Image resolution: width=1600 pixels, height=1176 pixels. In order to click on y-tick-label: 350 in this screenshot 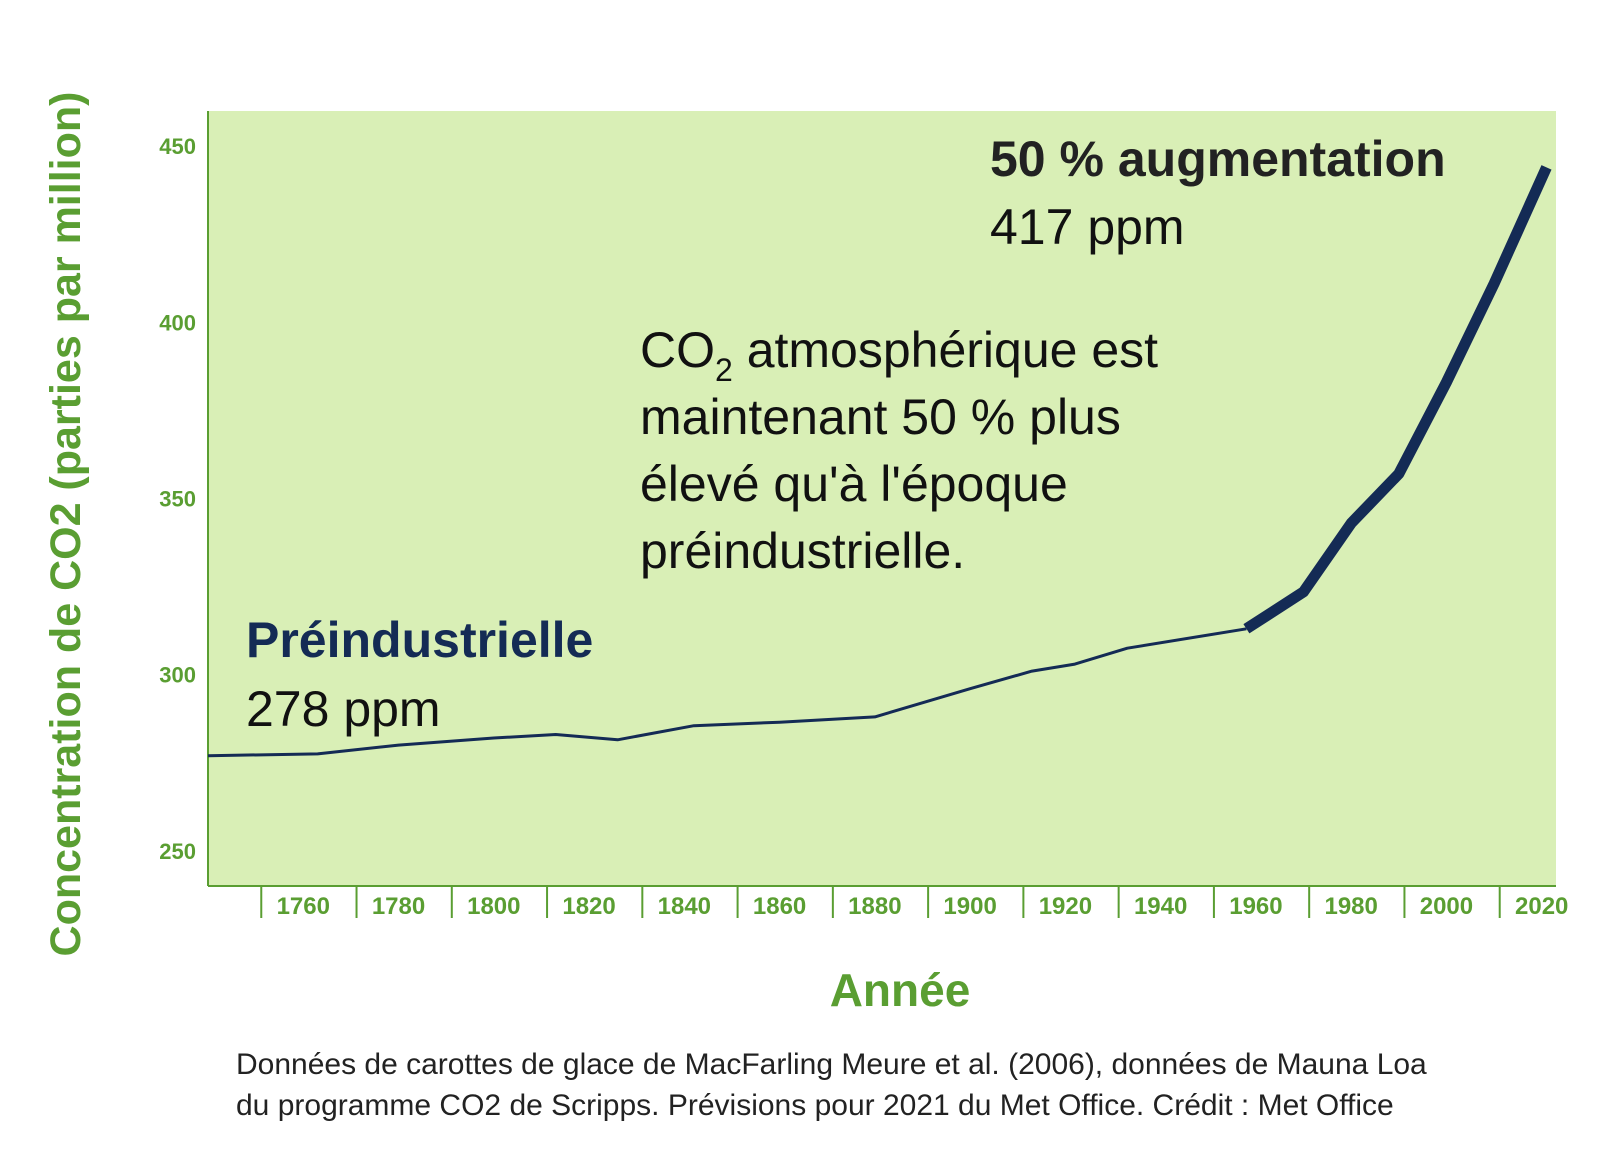, I will do `click(177, 499)`.